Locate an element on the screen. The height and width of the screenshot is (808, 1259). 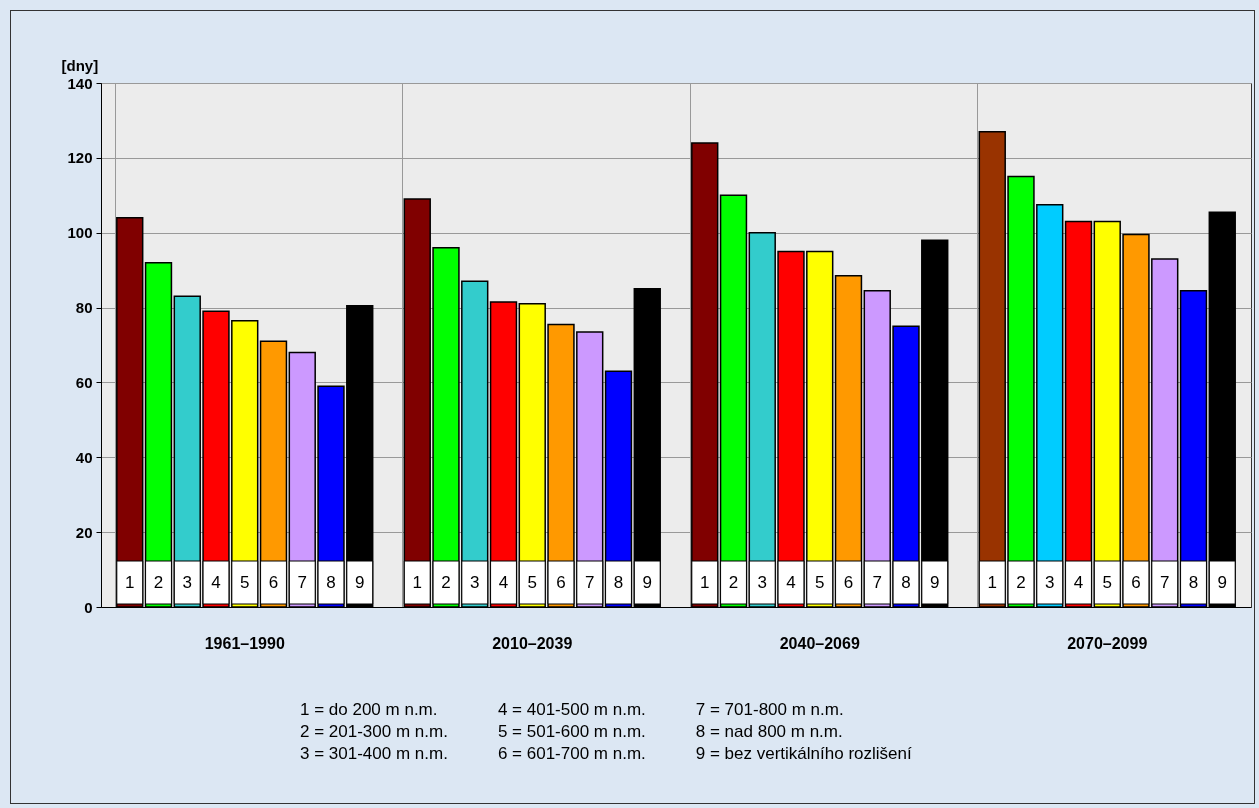
series-label: 7 is located at coordinates (302, 582).